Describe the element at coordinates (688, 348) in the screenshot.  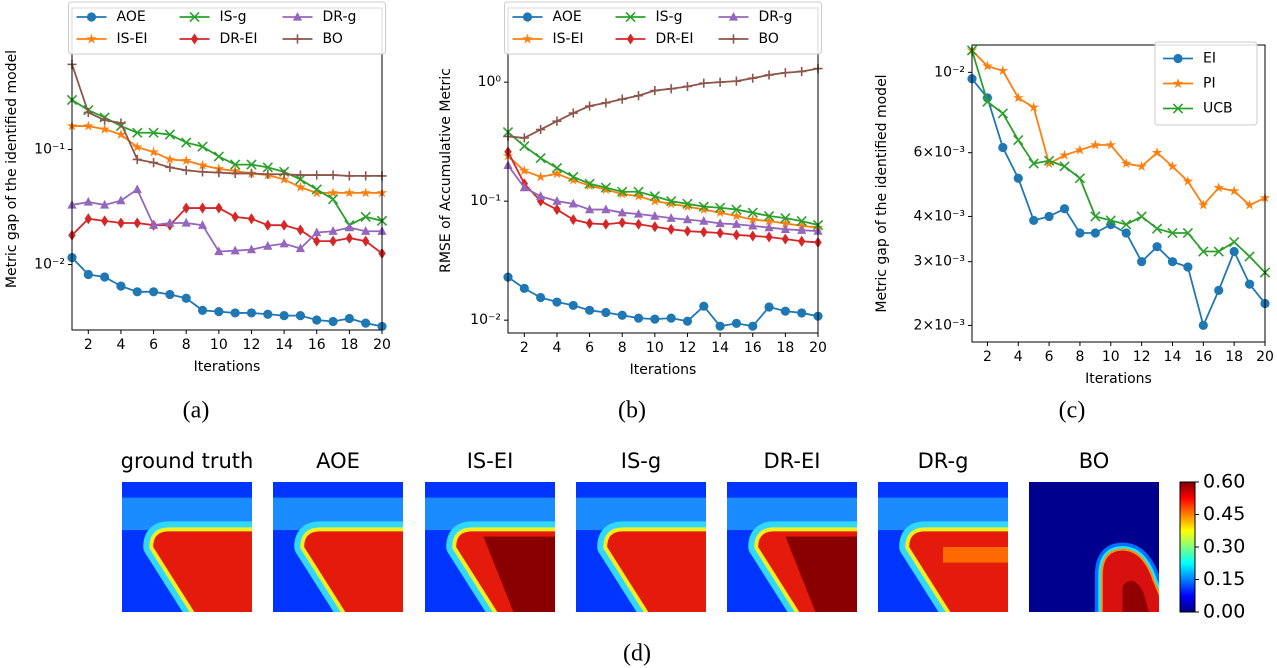
I see `x-tick-label: 12` at that location.